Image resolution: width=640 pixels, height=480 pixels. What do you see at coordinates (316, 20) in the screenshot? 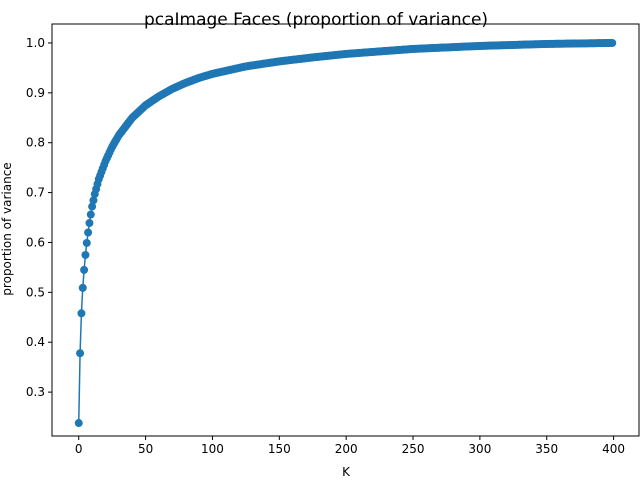
I see `chart-title: pcaImage Faces (proportion of variance)` at bounding box center [316, 20].